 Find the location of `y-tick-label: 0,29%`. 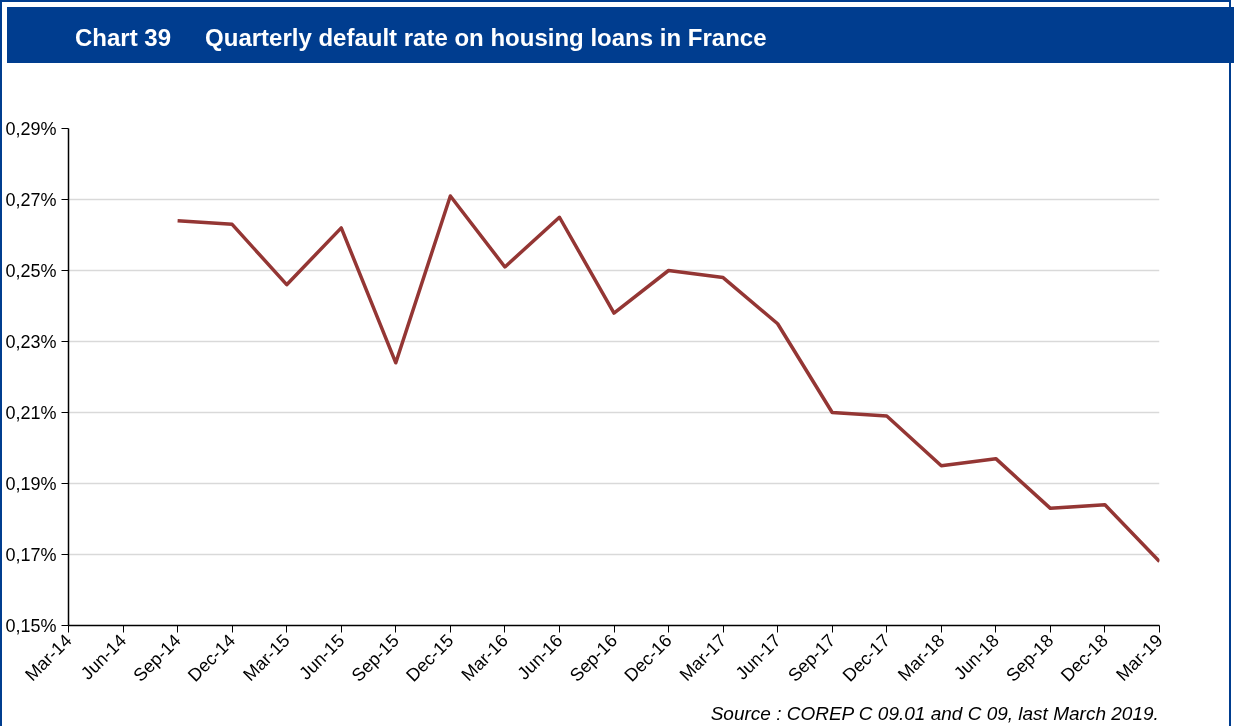

y-tick-label: 0,29% is located at coordinates (31, 128).